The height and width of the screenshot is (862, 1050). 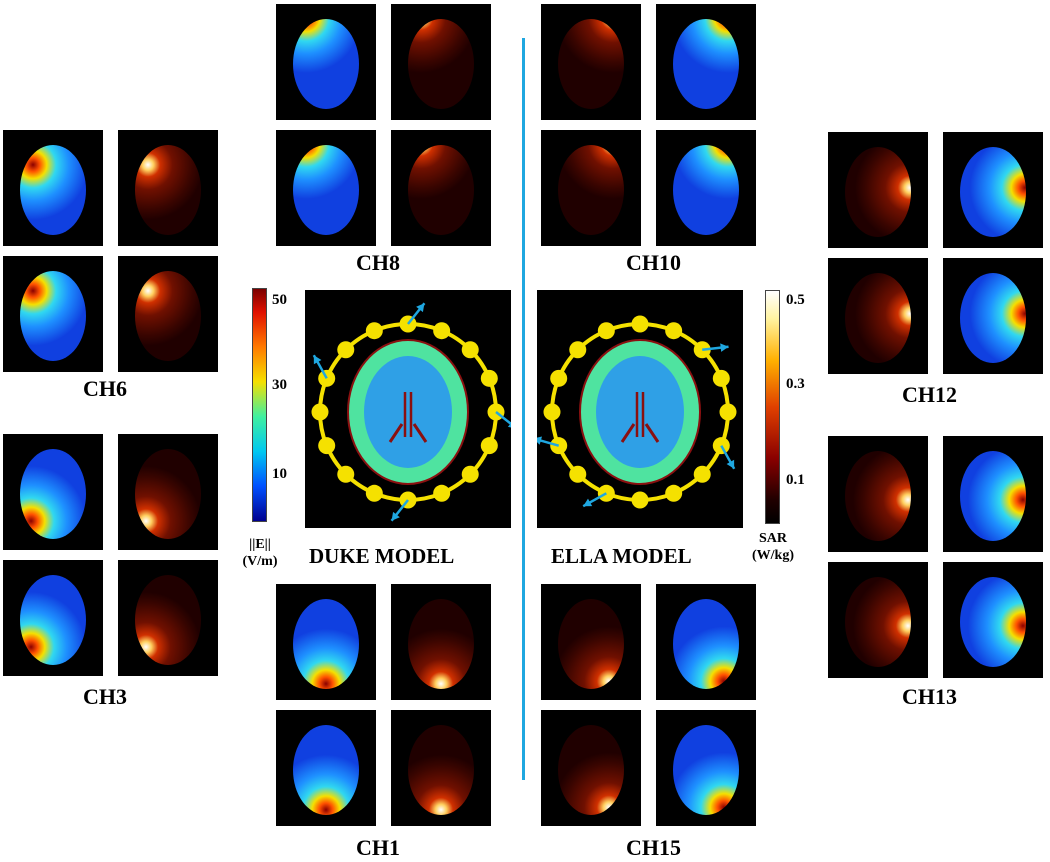 What do you see at coordinates (795, 480) in the screenshot?
I see `sar-tick-0-1: 0.1` at bounding box center [795, 480].